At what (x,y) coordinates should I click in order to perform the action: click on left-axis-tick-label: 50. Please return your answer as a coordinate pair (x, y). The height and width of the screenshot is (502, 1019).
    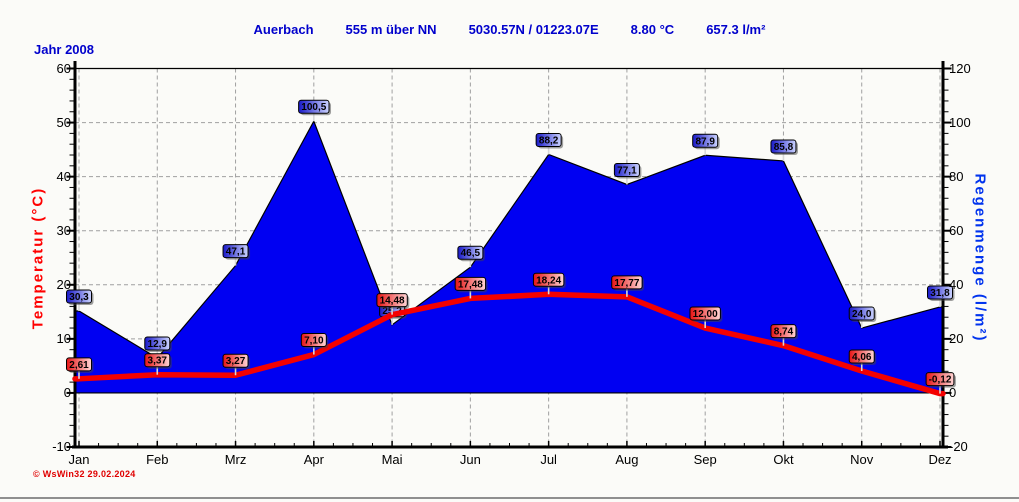
    Looking at the image, I should click on (63, 122).